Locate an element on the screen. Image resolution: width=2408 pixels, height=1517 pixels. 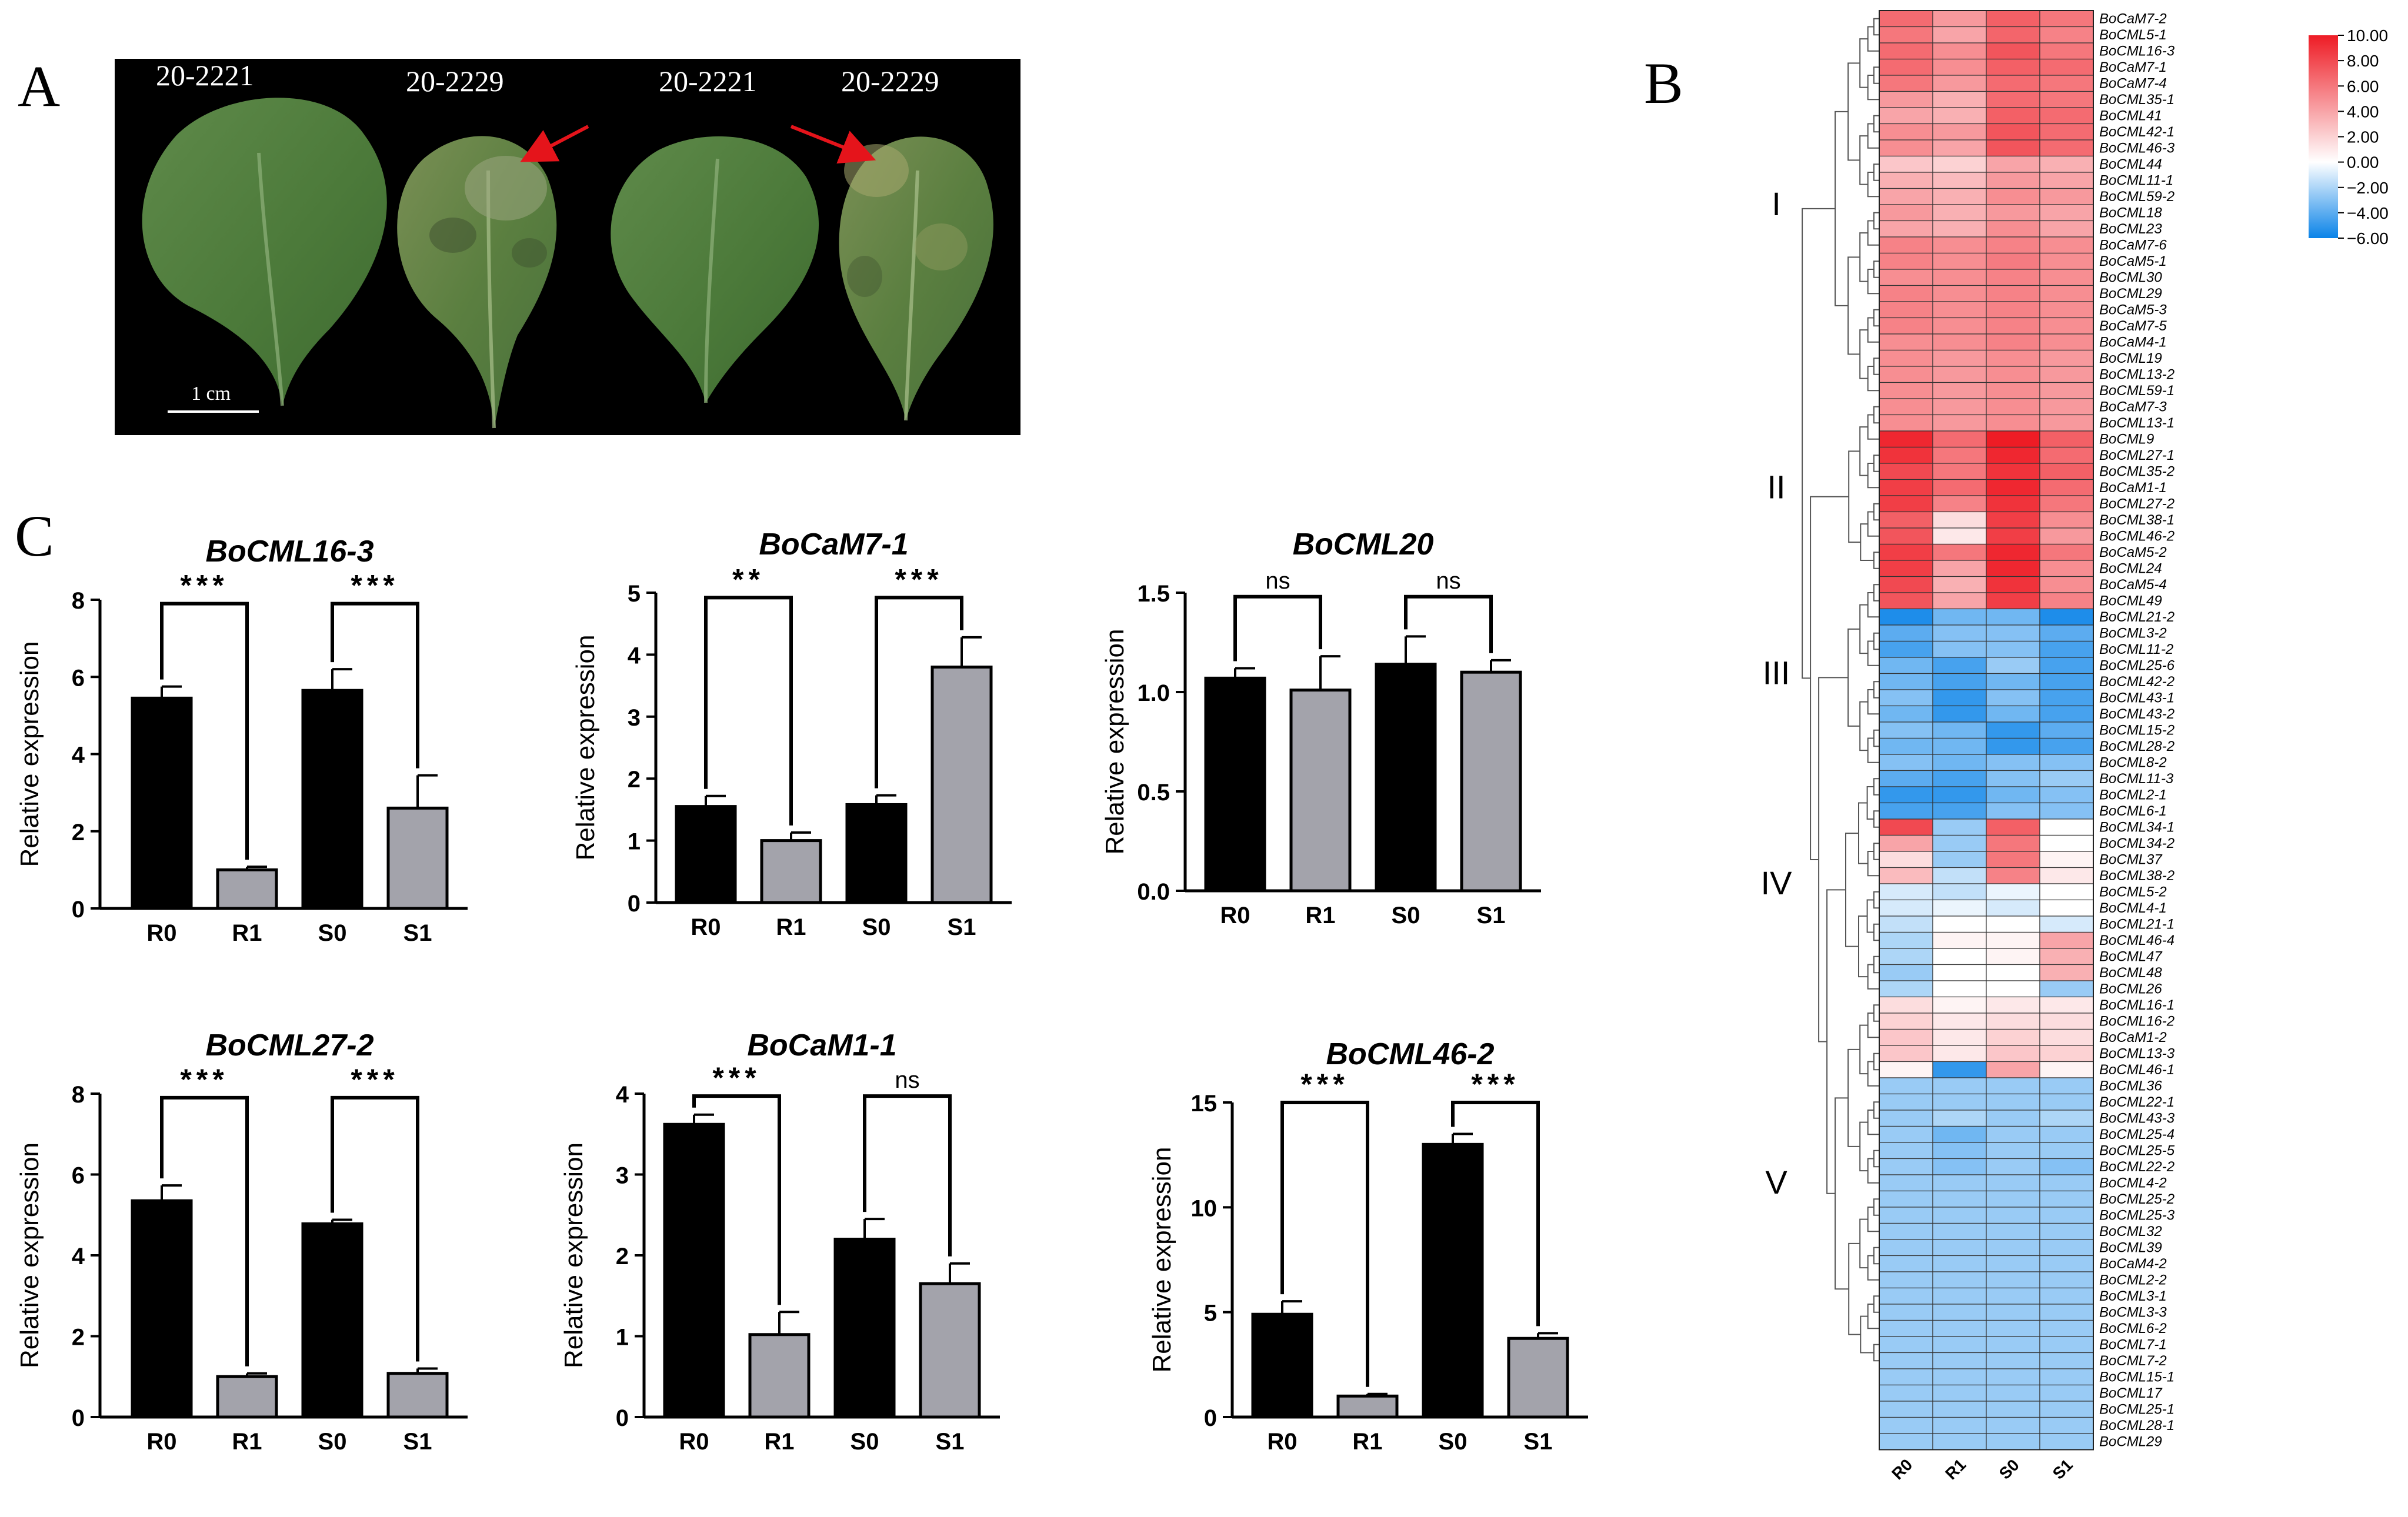
gene-label: BoCML42-1 is located at coordinates (2136, 132).